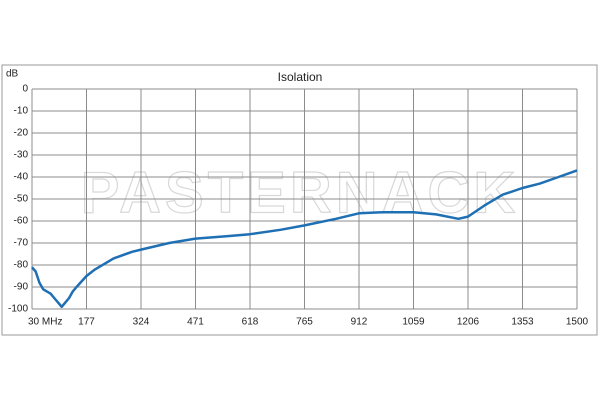  Describe the element at coordinates (21, 221) in the screenshot. I see `y-tick-label: -60` at that location.